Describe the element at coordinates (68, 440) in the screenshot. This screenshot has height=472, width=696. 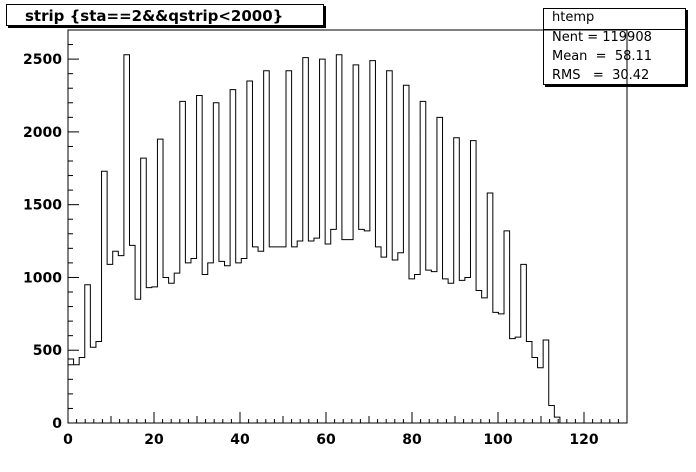
I see `x-tick-label: 0` at that location.